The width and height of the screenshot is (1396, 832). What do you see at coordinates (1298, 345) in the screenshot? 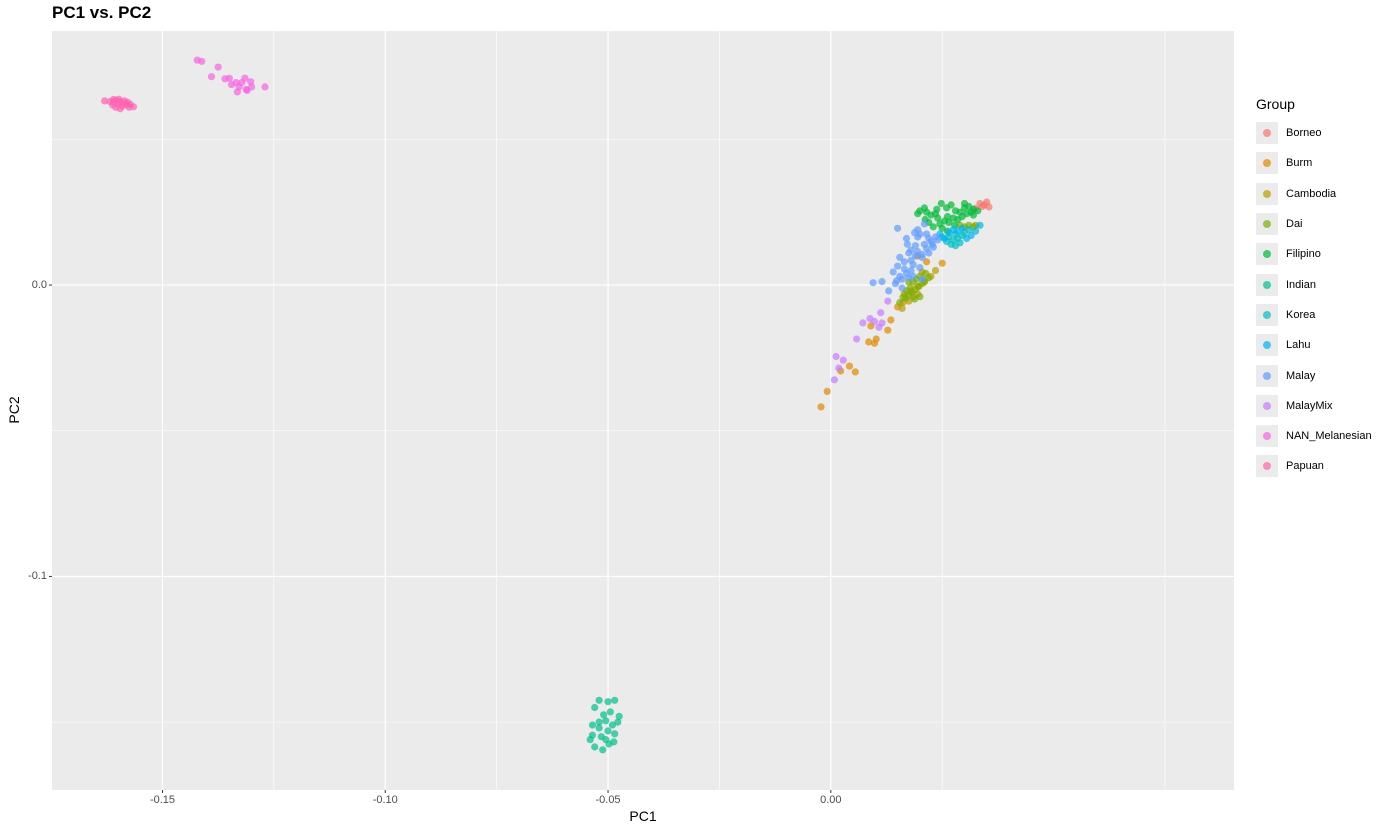
I see `legend-label: Lahu` at bounding box center [1298, 345].